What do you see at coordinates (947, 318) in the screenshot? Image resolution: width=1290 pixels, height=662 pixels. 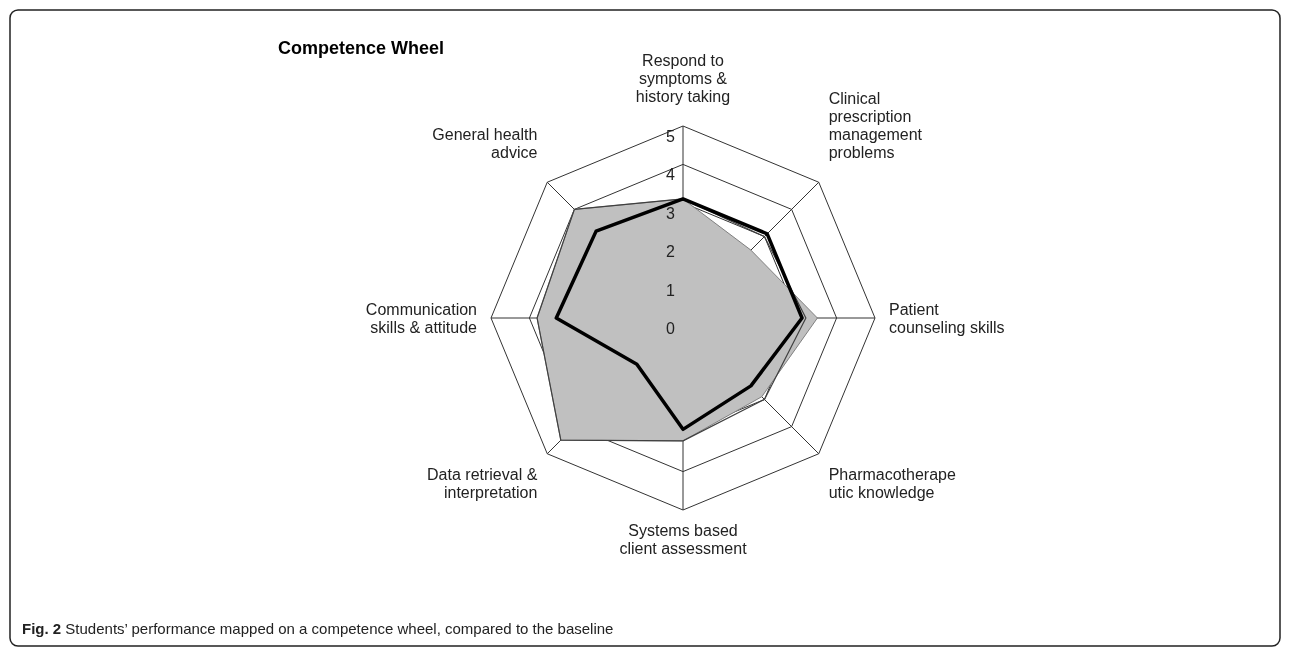 I see `spoke-label: Patient counseling skills` at bounding box center [947, 318].